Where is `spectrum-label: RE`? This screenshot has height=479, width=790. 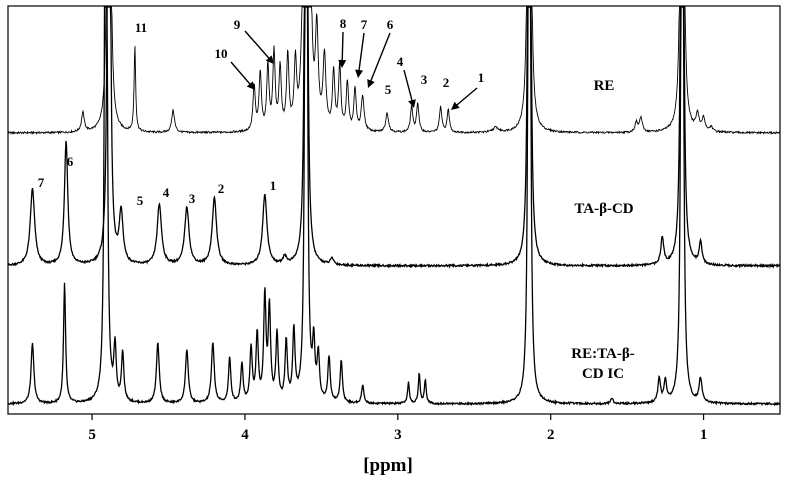 spectrum-label: RE is located at coordinates (604, 86).